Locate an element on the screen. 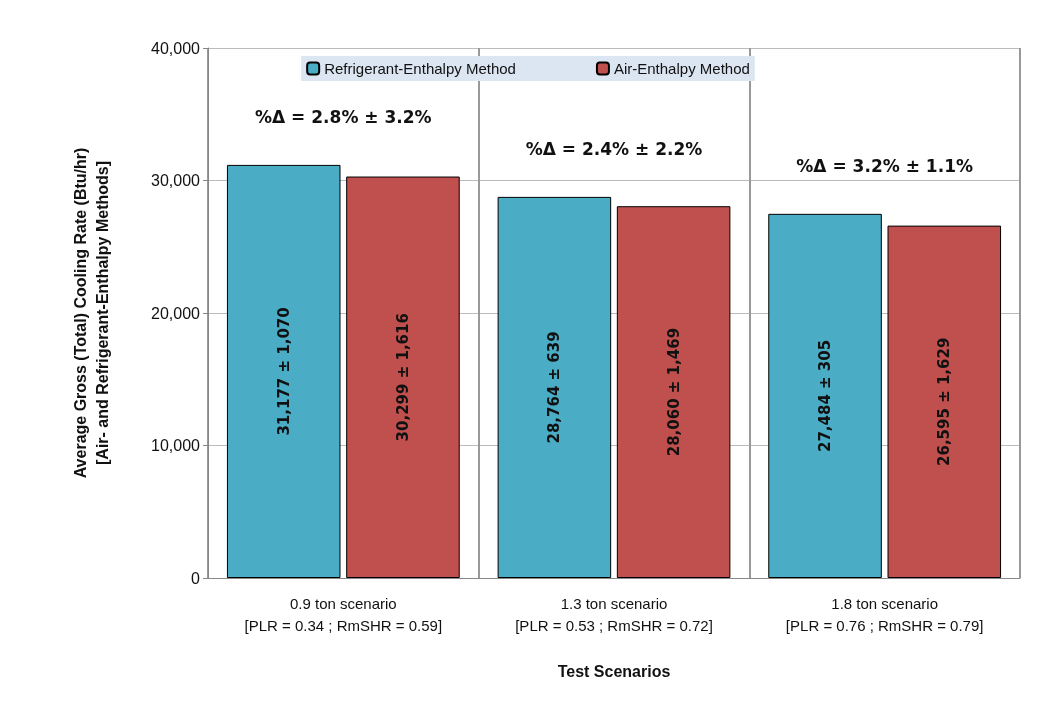 The height and width of the screenshot is (708, 1058). annotation: %Δ = 2.8% ± 3.2% is located at coordinates (343, 116).